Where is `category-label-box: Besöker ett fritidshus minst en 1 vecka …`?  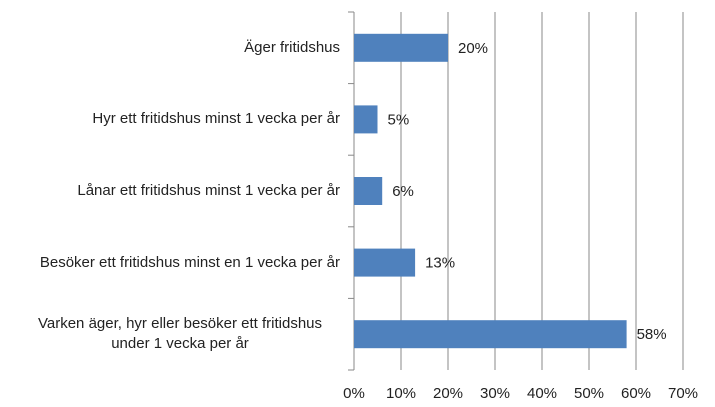 category-label-box: Besöker ett fritidshus minst en 1 vecka … is located at coordinates (170, 263).